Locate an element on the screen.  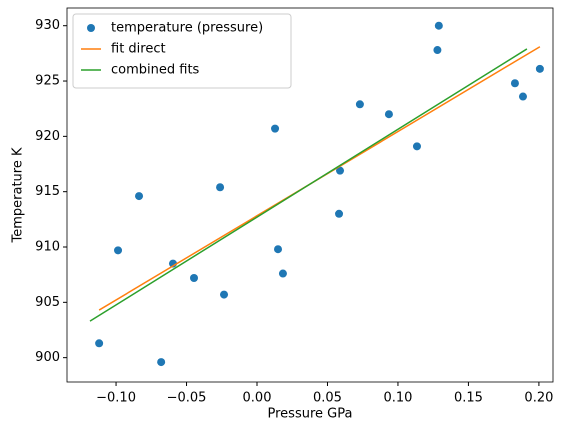
legend-marker is located at coordinates (91, 28).